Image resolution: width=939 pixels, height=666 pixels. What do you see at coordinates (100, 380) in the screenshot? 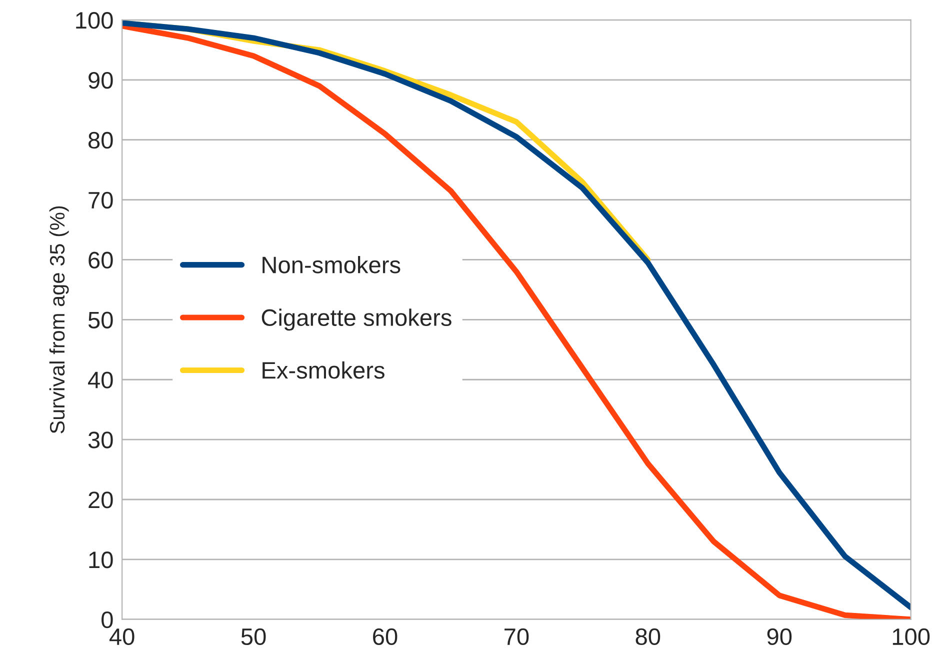
I see `y-tick-label: 40` at bounding box center [100, 380].